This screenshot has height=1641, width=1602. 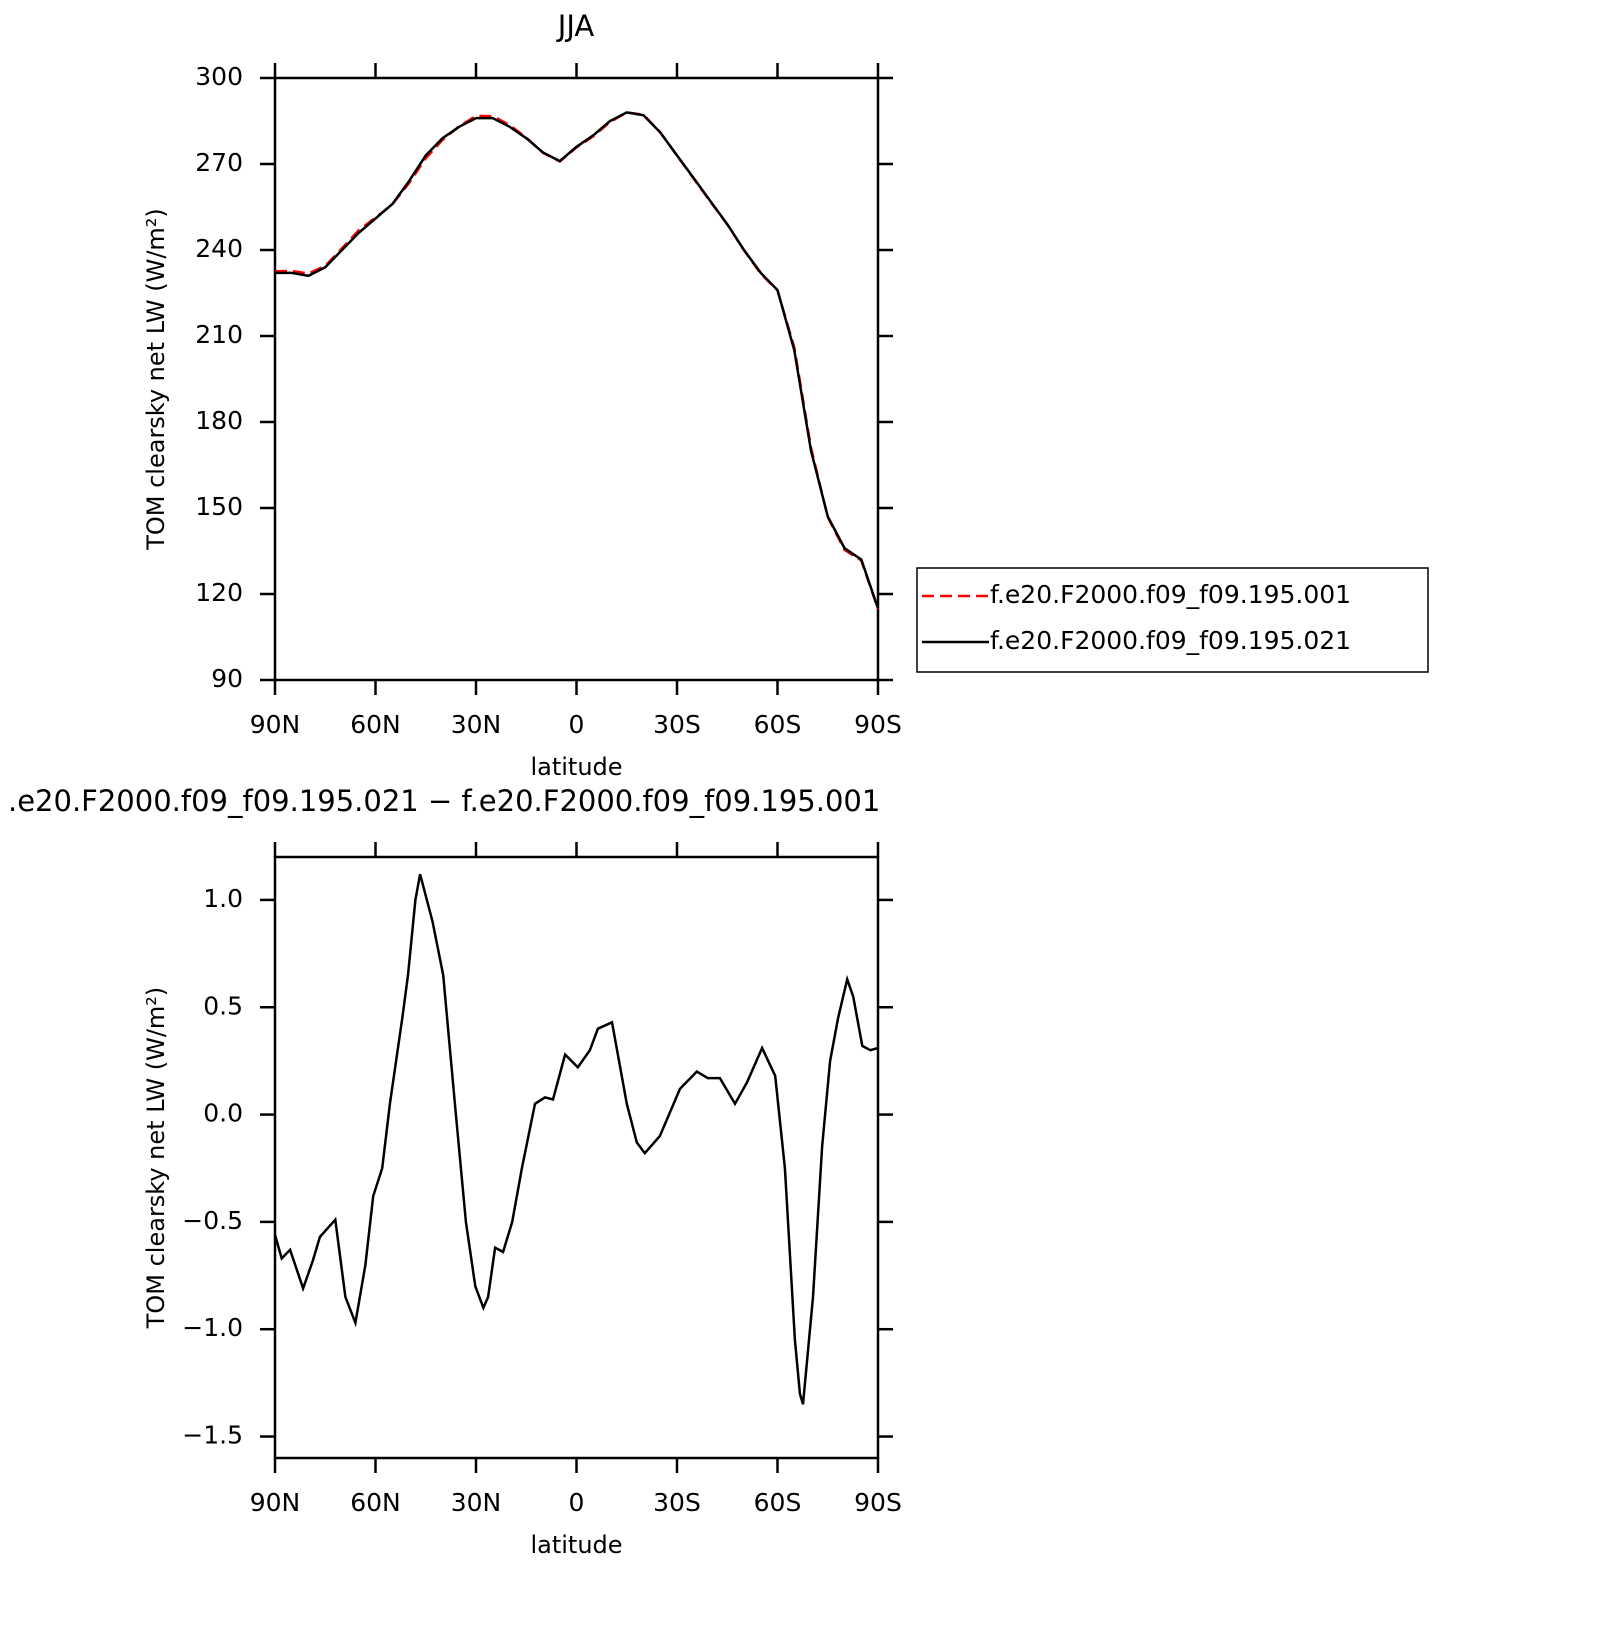 I want to click on y-tick-label: 240, so click(x=219, y=248).